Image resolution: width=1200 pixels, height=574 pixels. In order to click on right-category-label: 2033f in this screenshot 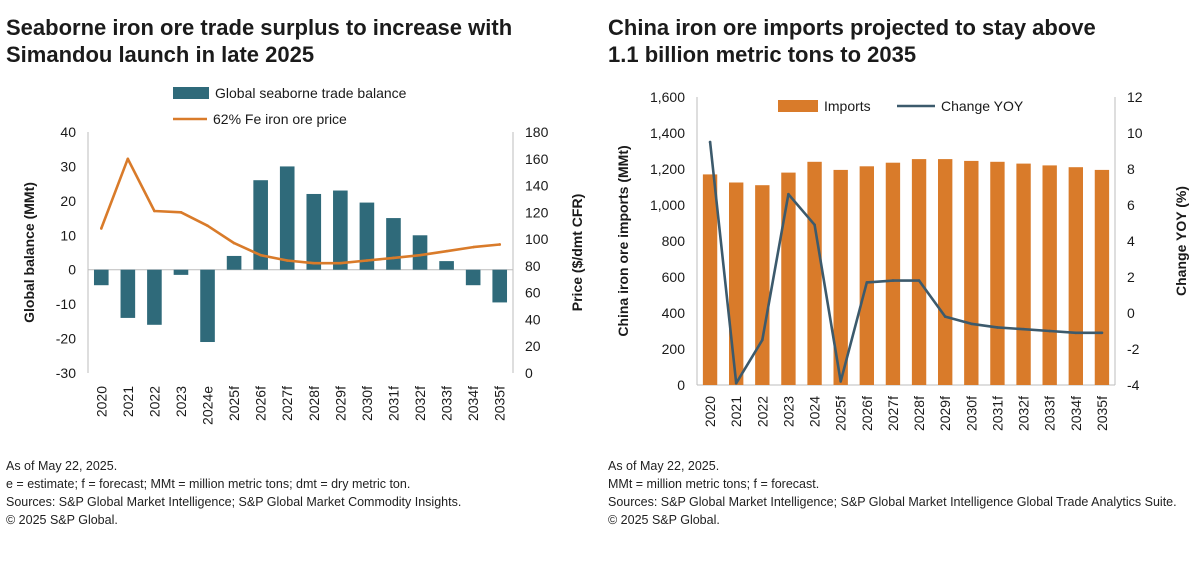, I will do `click(1050, 413)`.